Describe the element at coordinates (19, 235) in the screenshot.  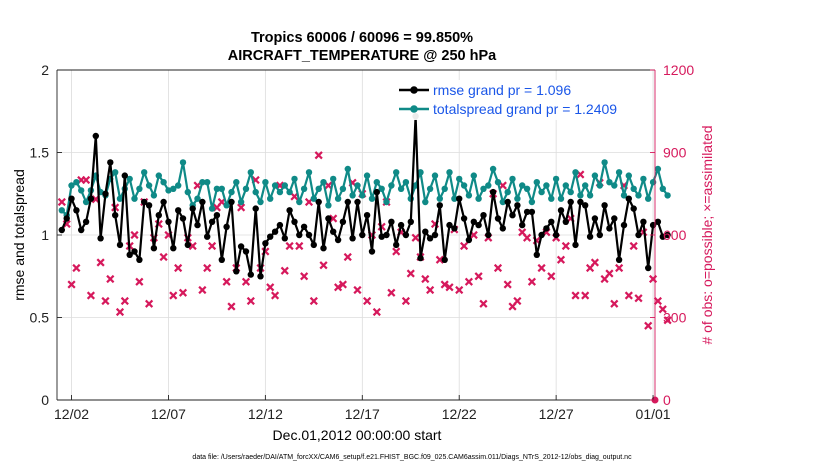
I see `y-axis-label-left: rmse and totalspread` at that location.